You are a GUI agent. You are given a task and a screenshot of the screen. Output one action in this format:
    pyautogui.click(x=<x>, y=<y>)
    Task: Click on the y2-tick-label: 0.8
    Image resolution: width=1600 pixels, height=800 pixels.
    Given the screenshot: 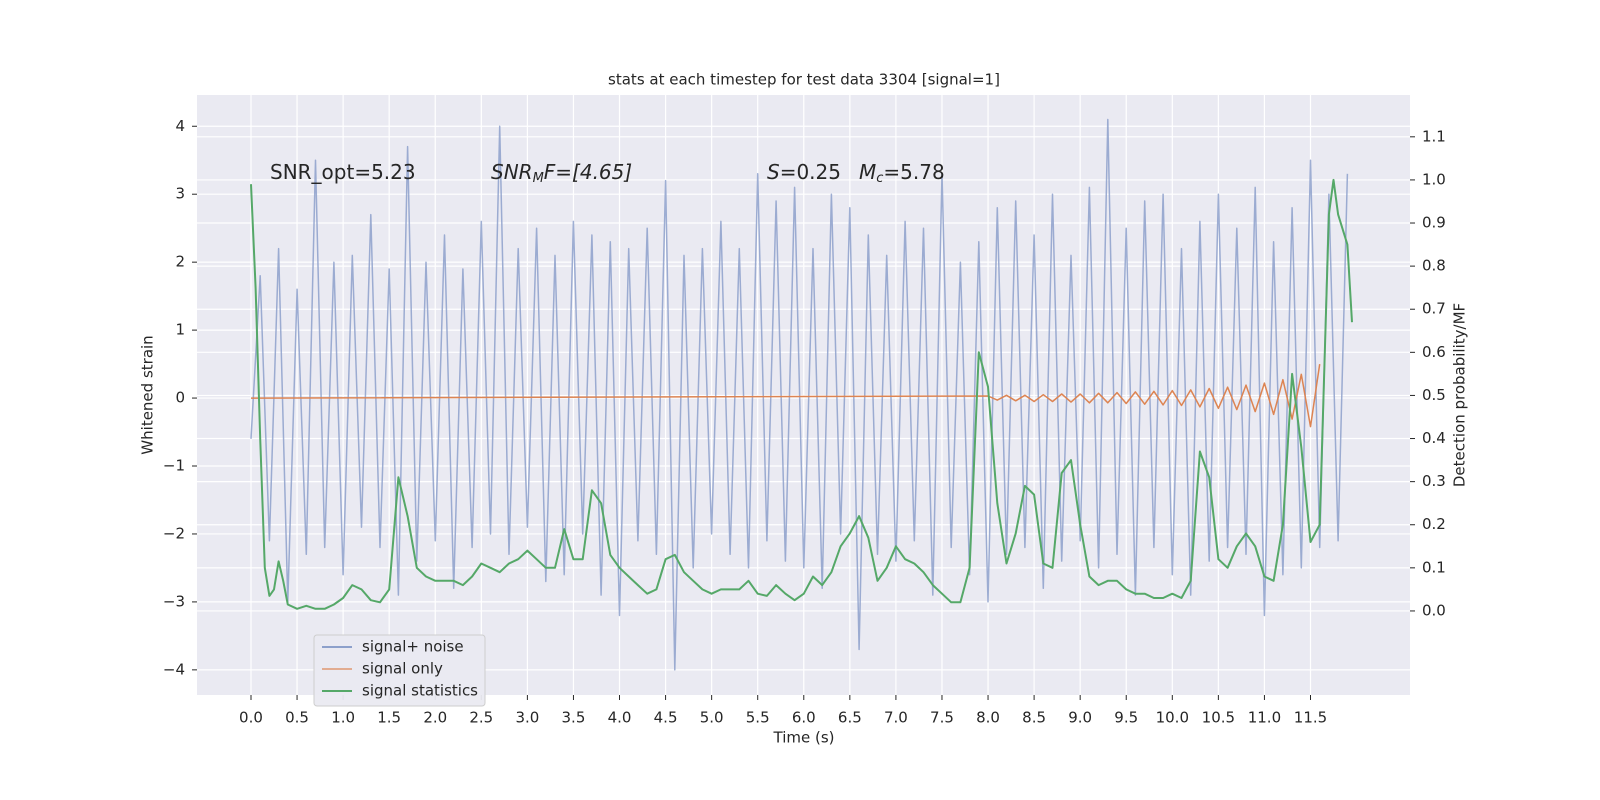 What is the action you would take?
    pyautogui.click(x=1434, y=266)
    